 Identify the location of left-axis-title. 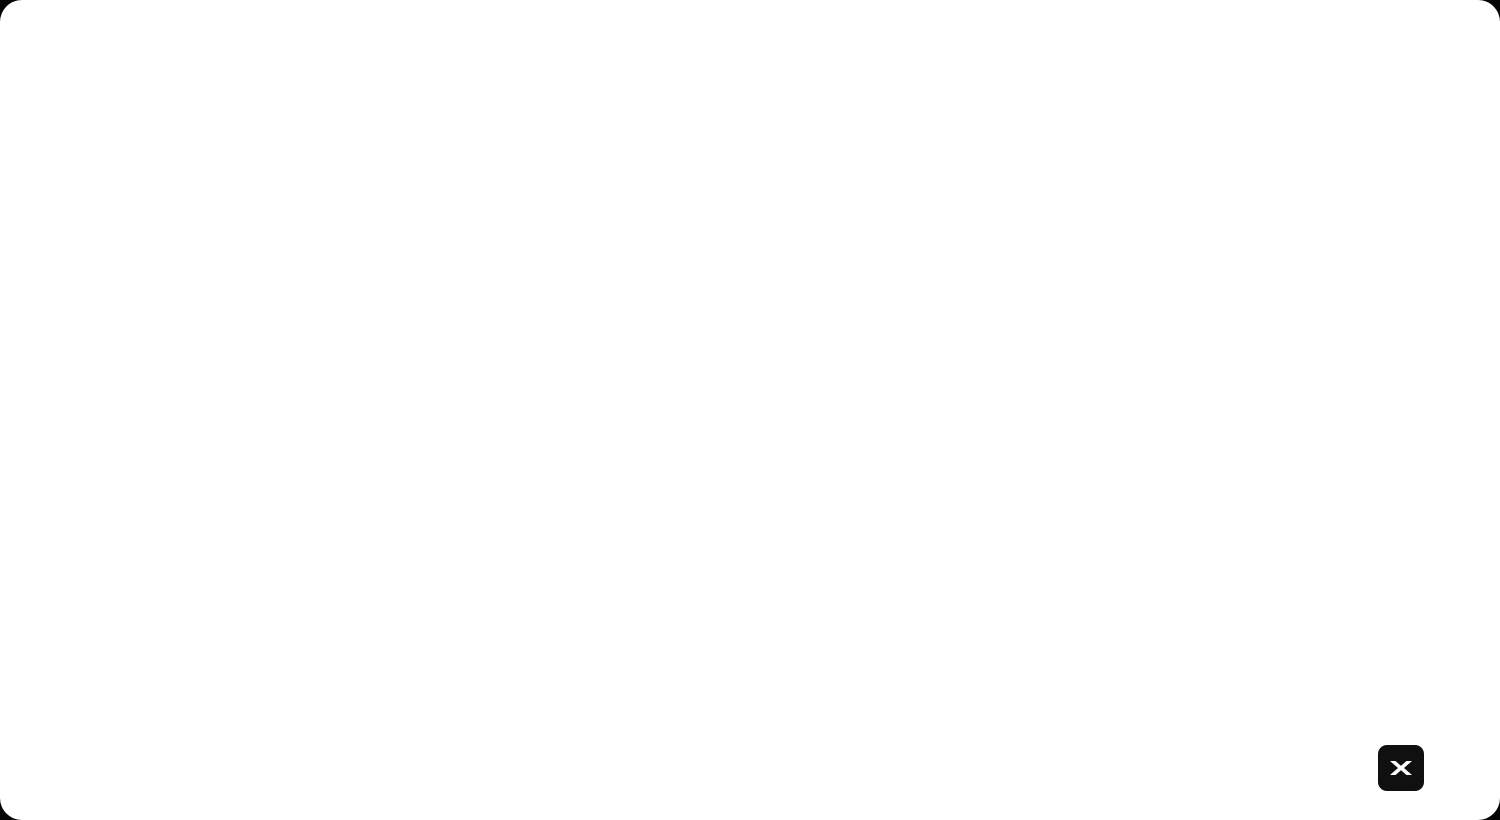
(17, 157).